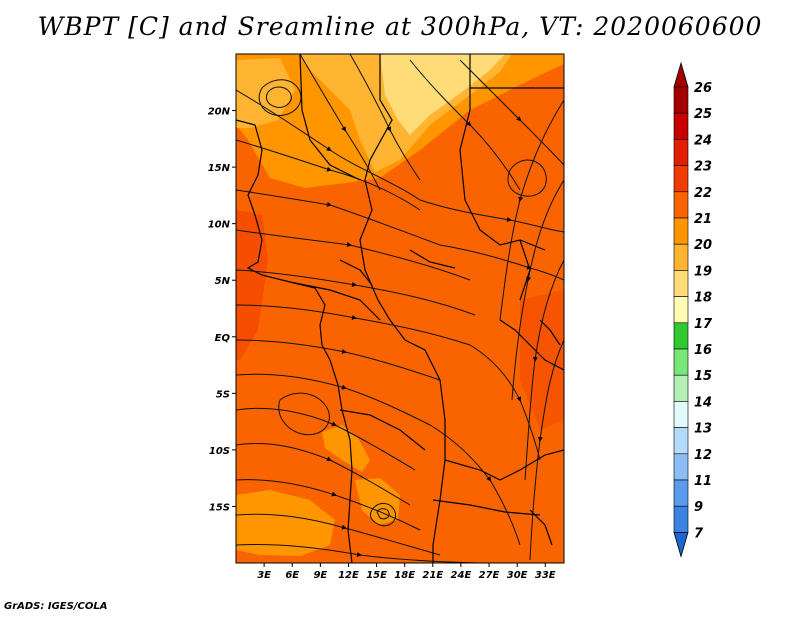 The width and height of the screenshot is (800, 618). What do you see at coordinates (703, 402) in the screenshot?
I see `colorbar-label: 14` at bounding box center [703, 402].